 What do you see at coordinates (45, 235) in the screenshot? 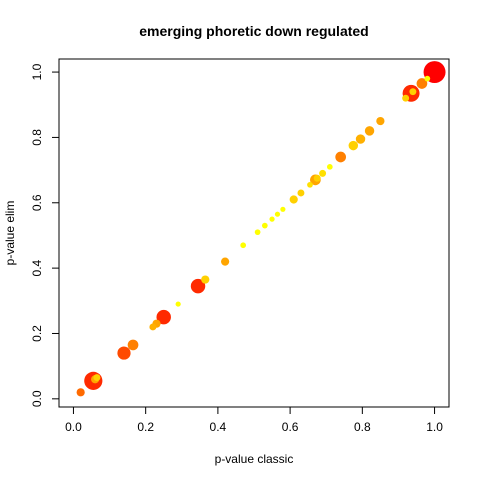
I see `y-axis: 0.0 0.2 0.4 0.6 0.8 1.0` at bounding box center [45, 235].